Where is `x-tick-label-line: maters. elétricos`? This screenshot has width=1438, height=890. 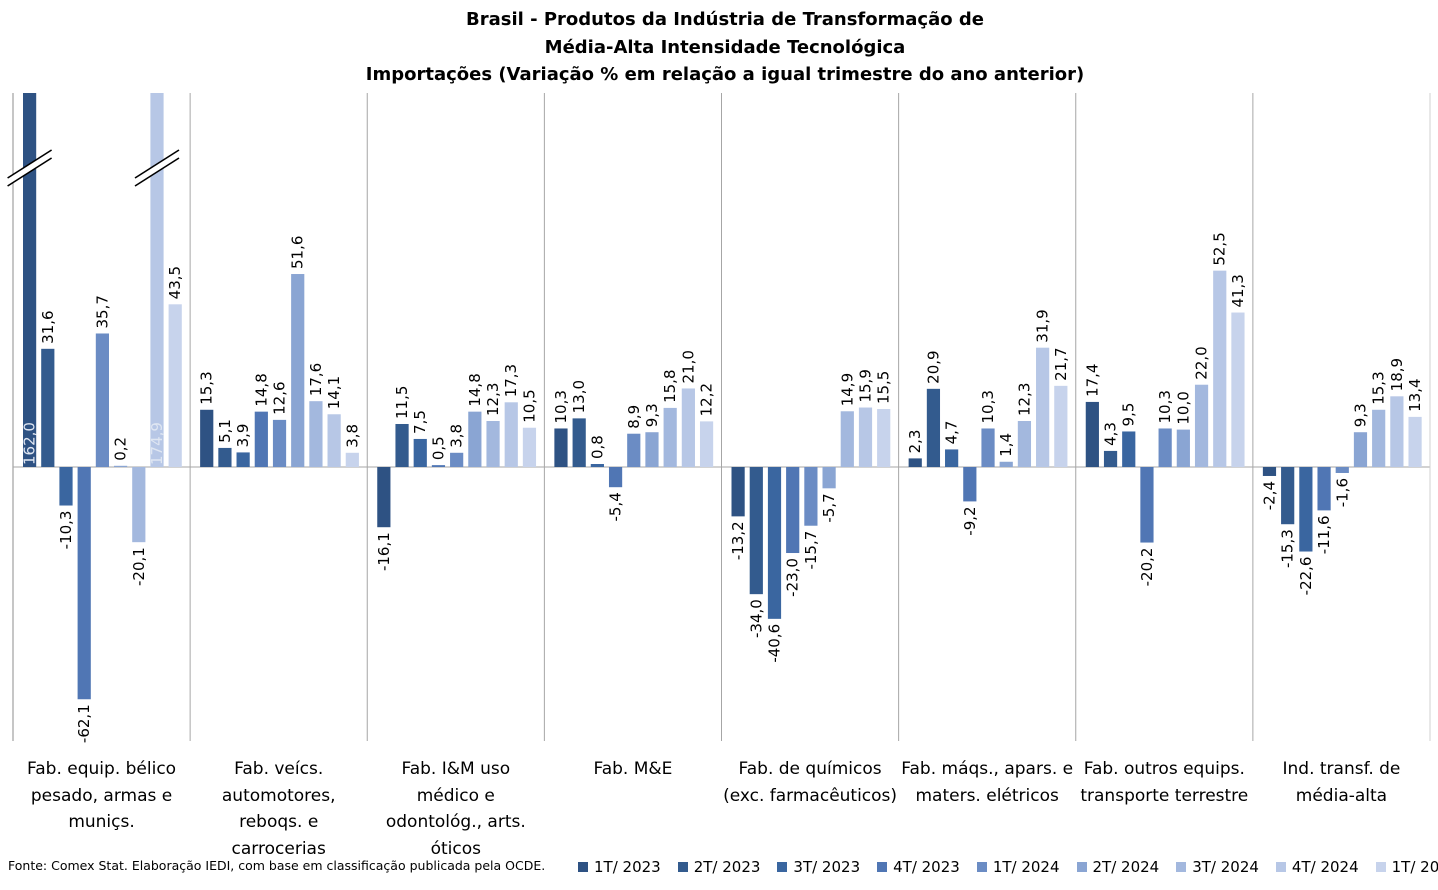 x-tick-label-line: maters. elétricos is located at coordinates (987, 795).